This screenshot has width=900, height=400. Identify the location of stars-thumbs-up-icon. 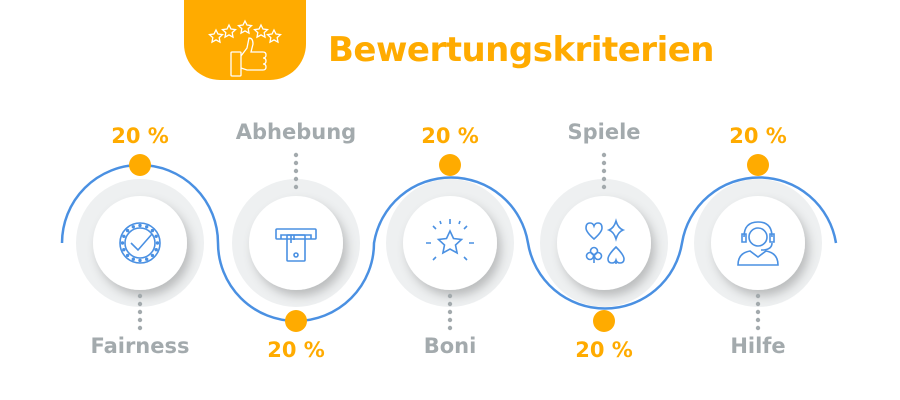
(245, 48).